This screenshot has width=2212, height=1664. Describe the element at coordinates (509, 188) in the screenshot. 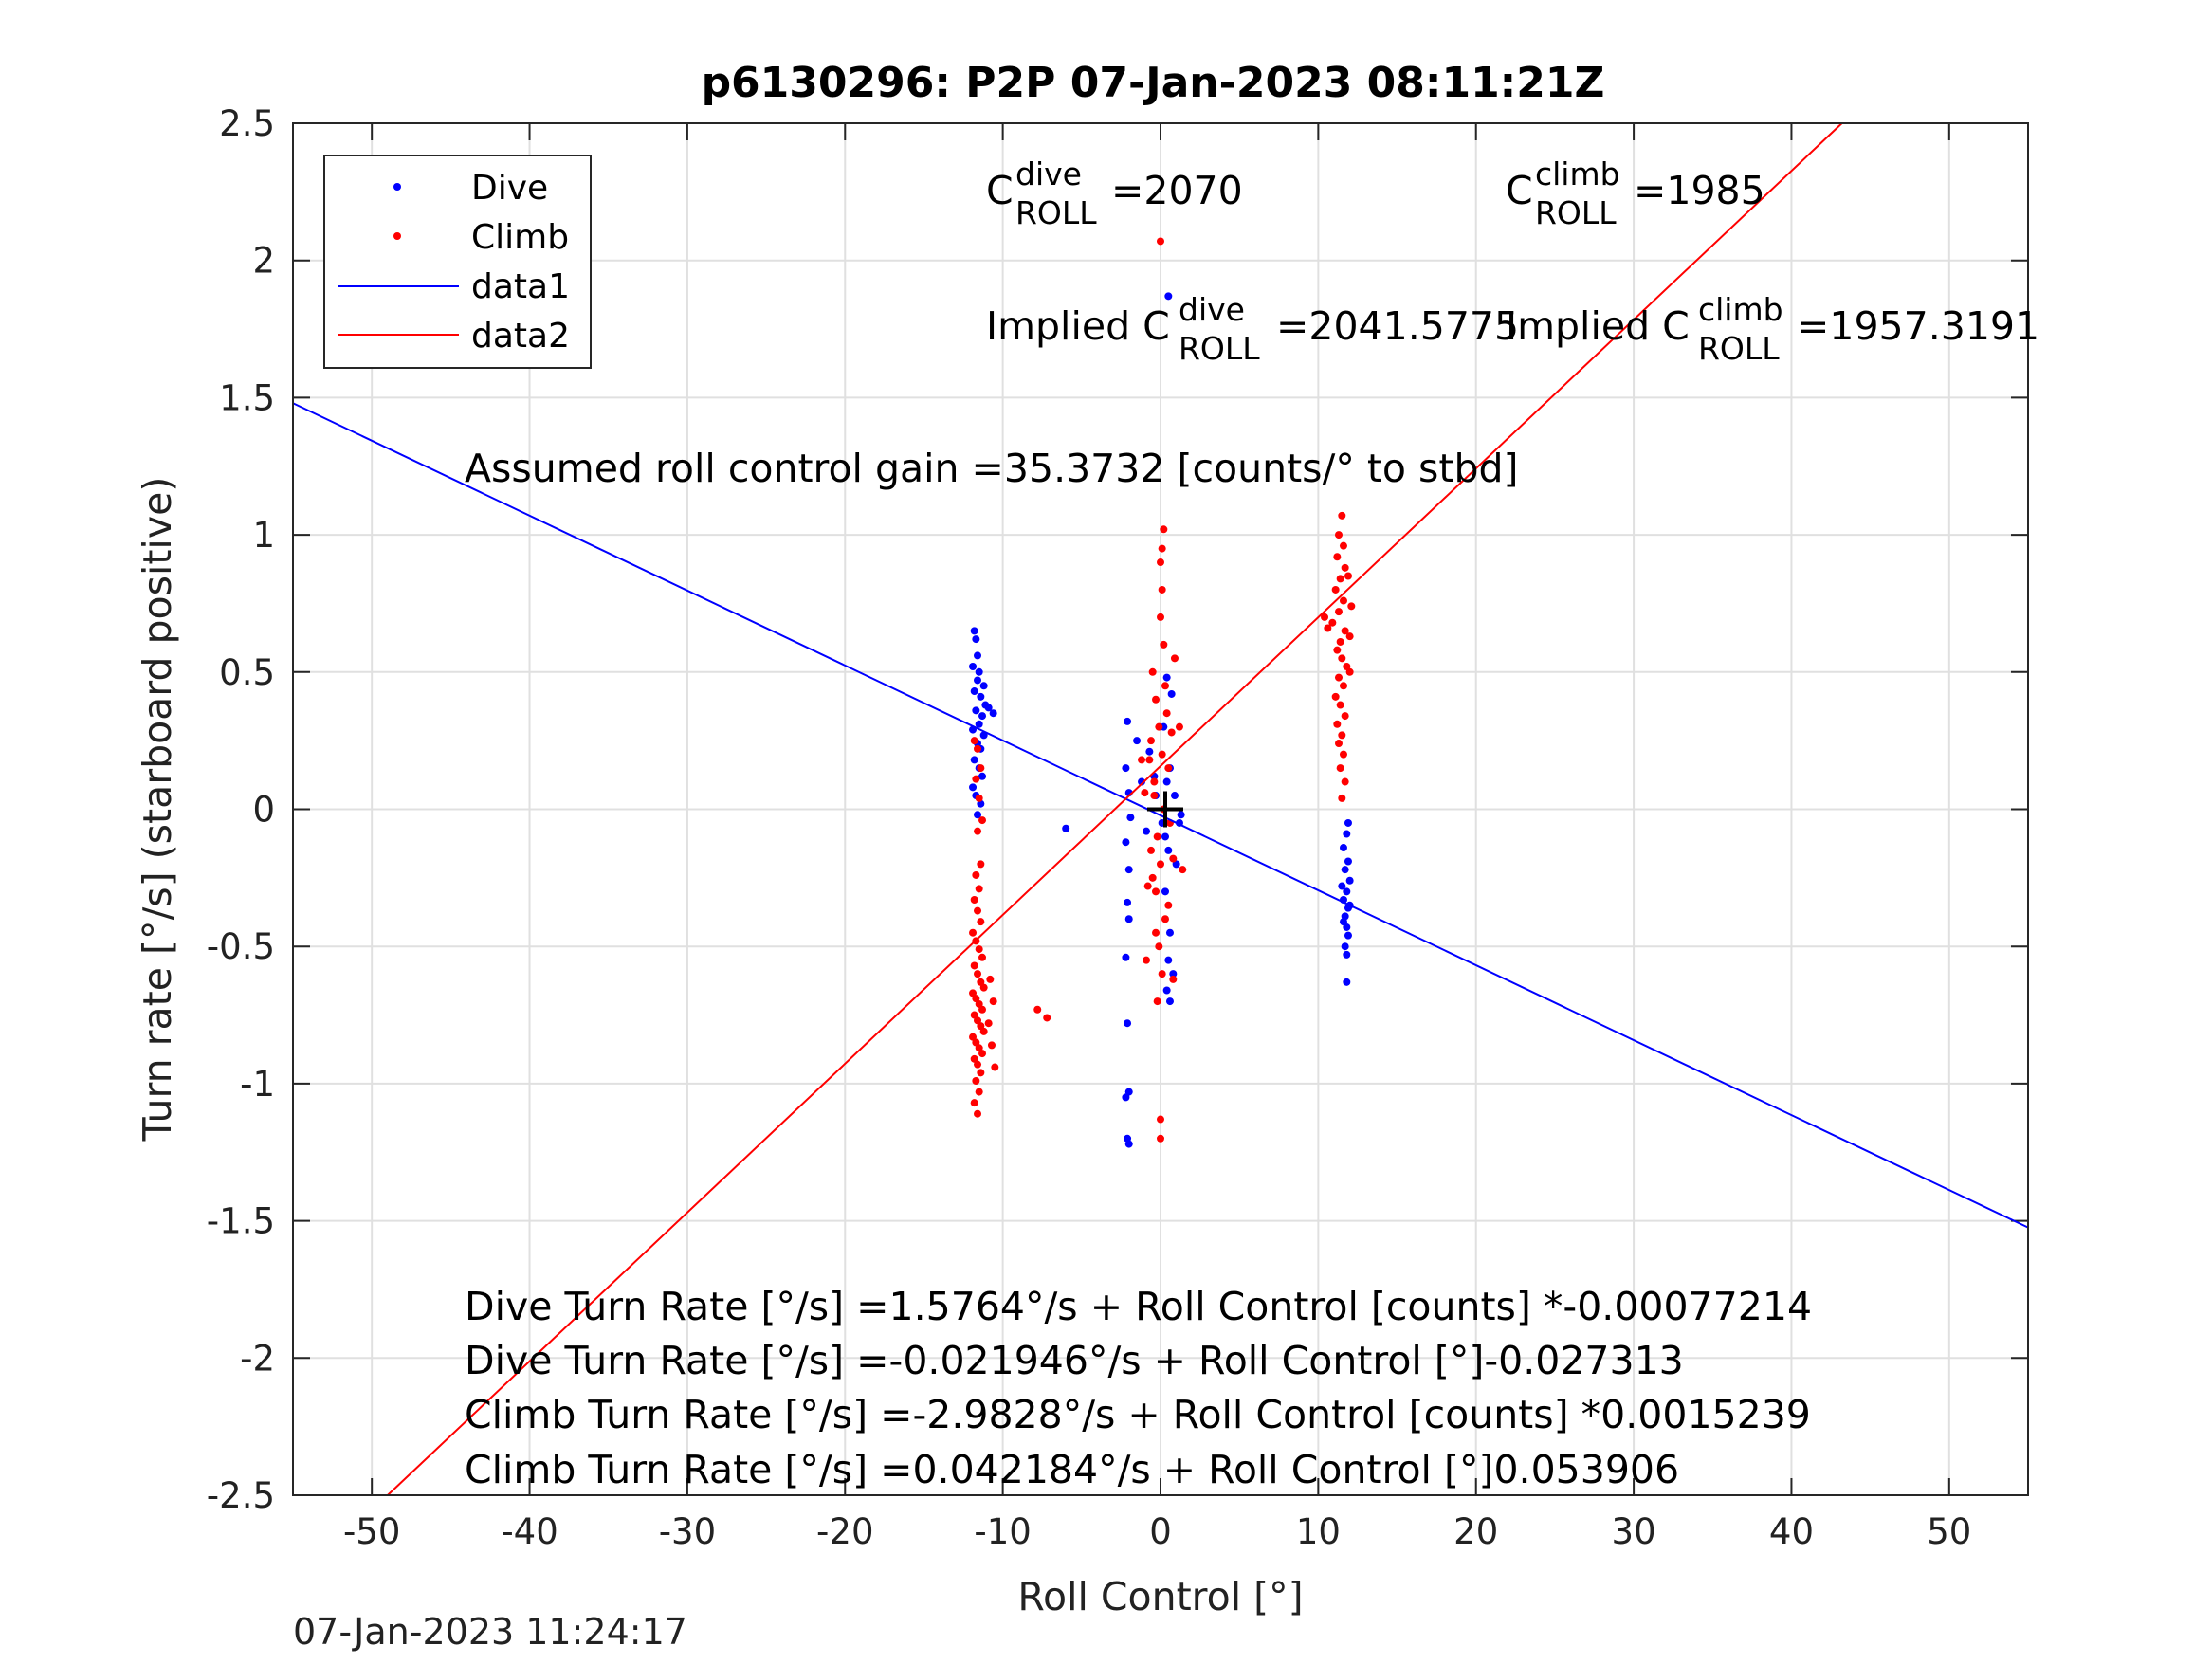

I see `legend-dive-label: Dive` at that location.